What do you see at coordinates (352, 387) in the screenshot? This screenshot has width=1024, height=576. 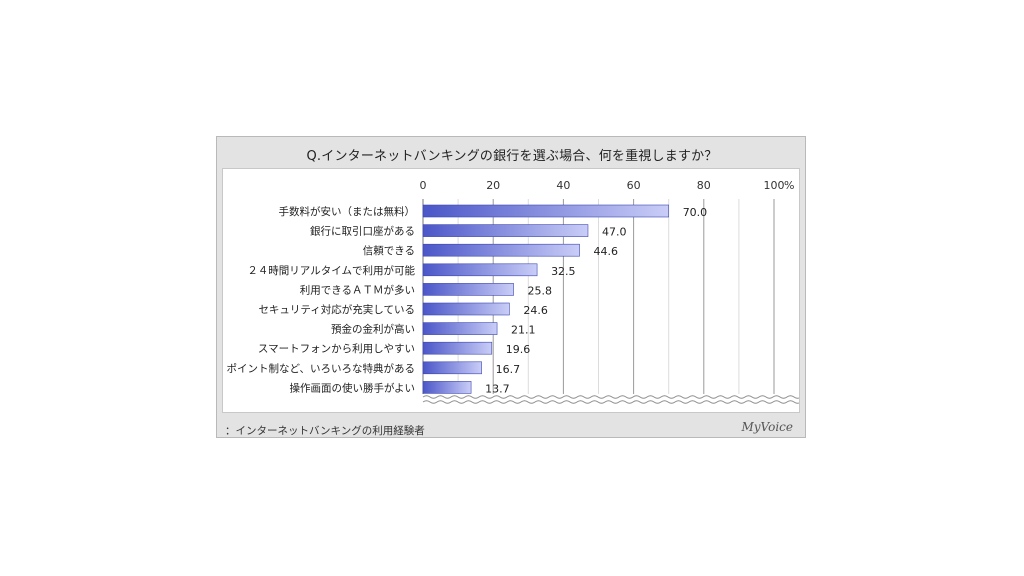 I see `category-label: 操作画面の使い勝手がよい` at bounding box center [352, 387].